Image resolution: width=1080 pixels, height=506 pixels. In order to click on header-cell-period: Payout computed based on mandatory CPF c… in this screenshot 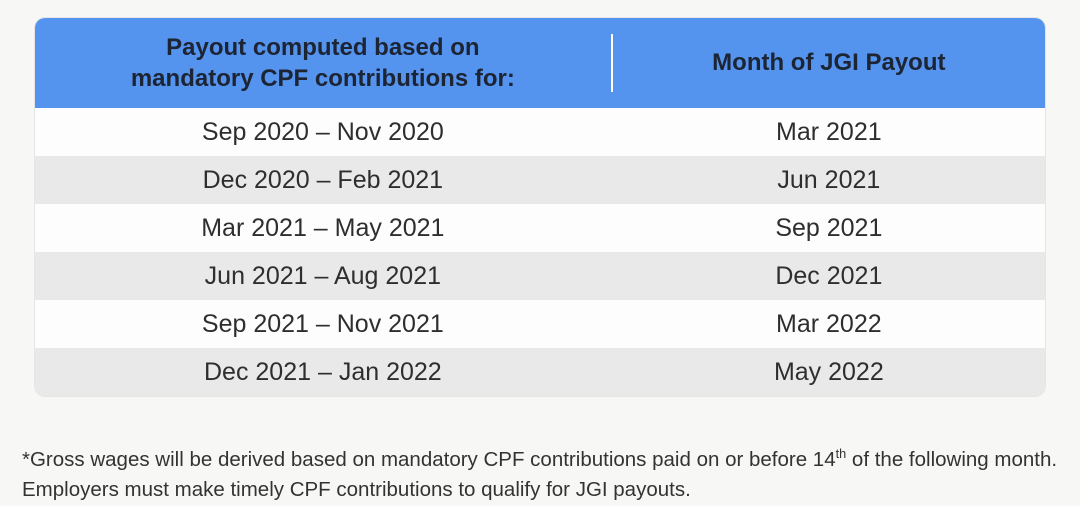, I will do `click(323, 63)`.